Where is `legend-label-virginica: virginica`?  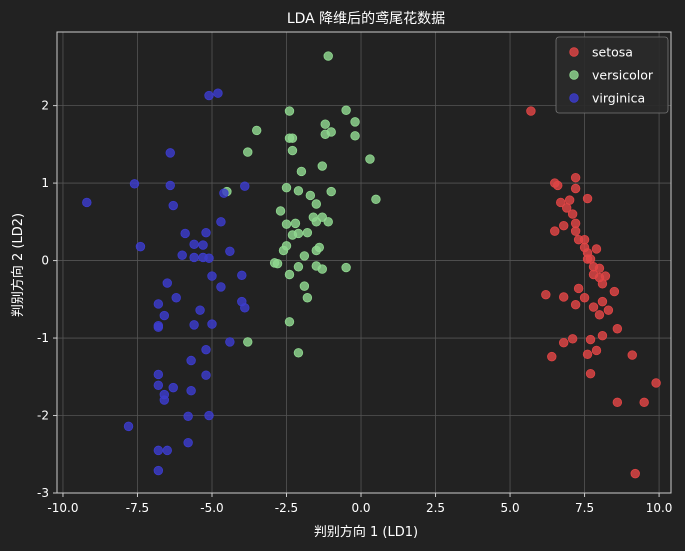 legend-label-virginica: virginica is located at coordinates (618, 98).